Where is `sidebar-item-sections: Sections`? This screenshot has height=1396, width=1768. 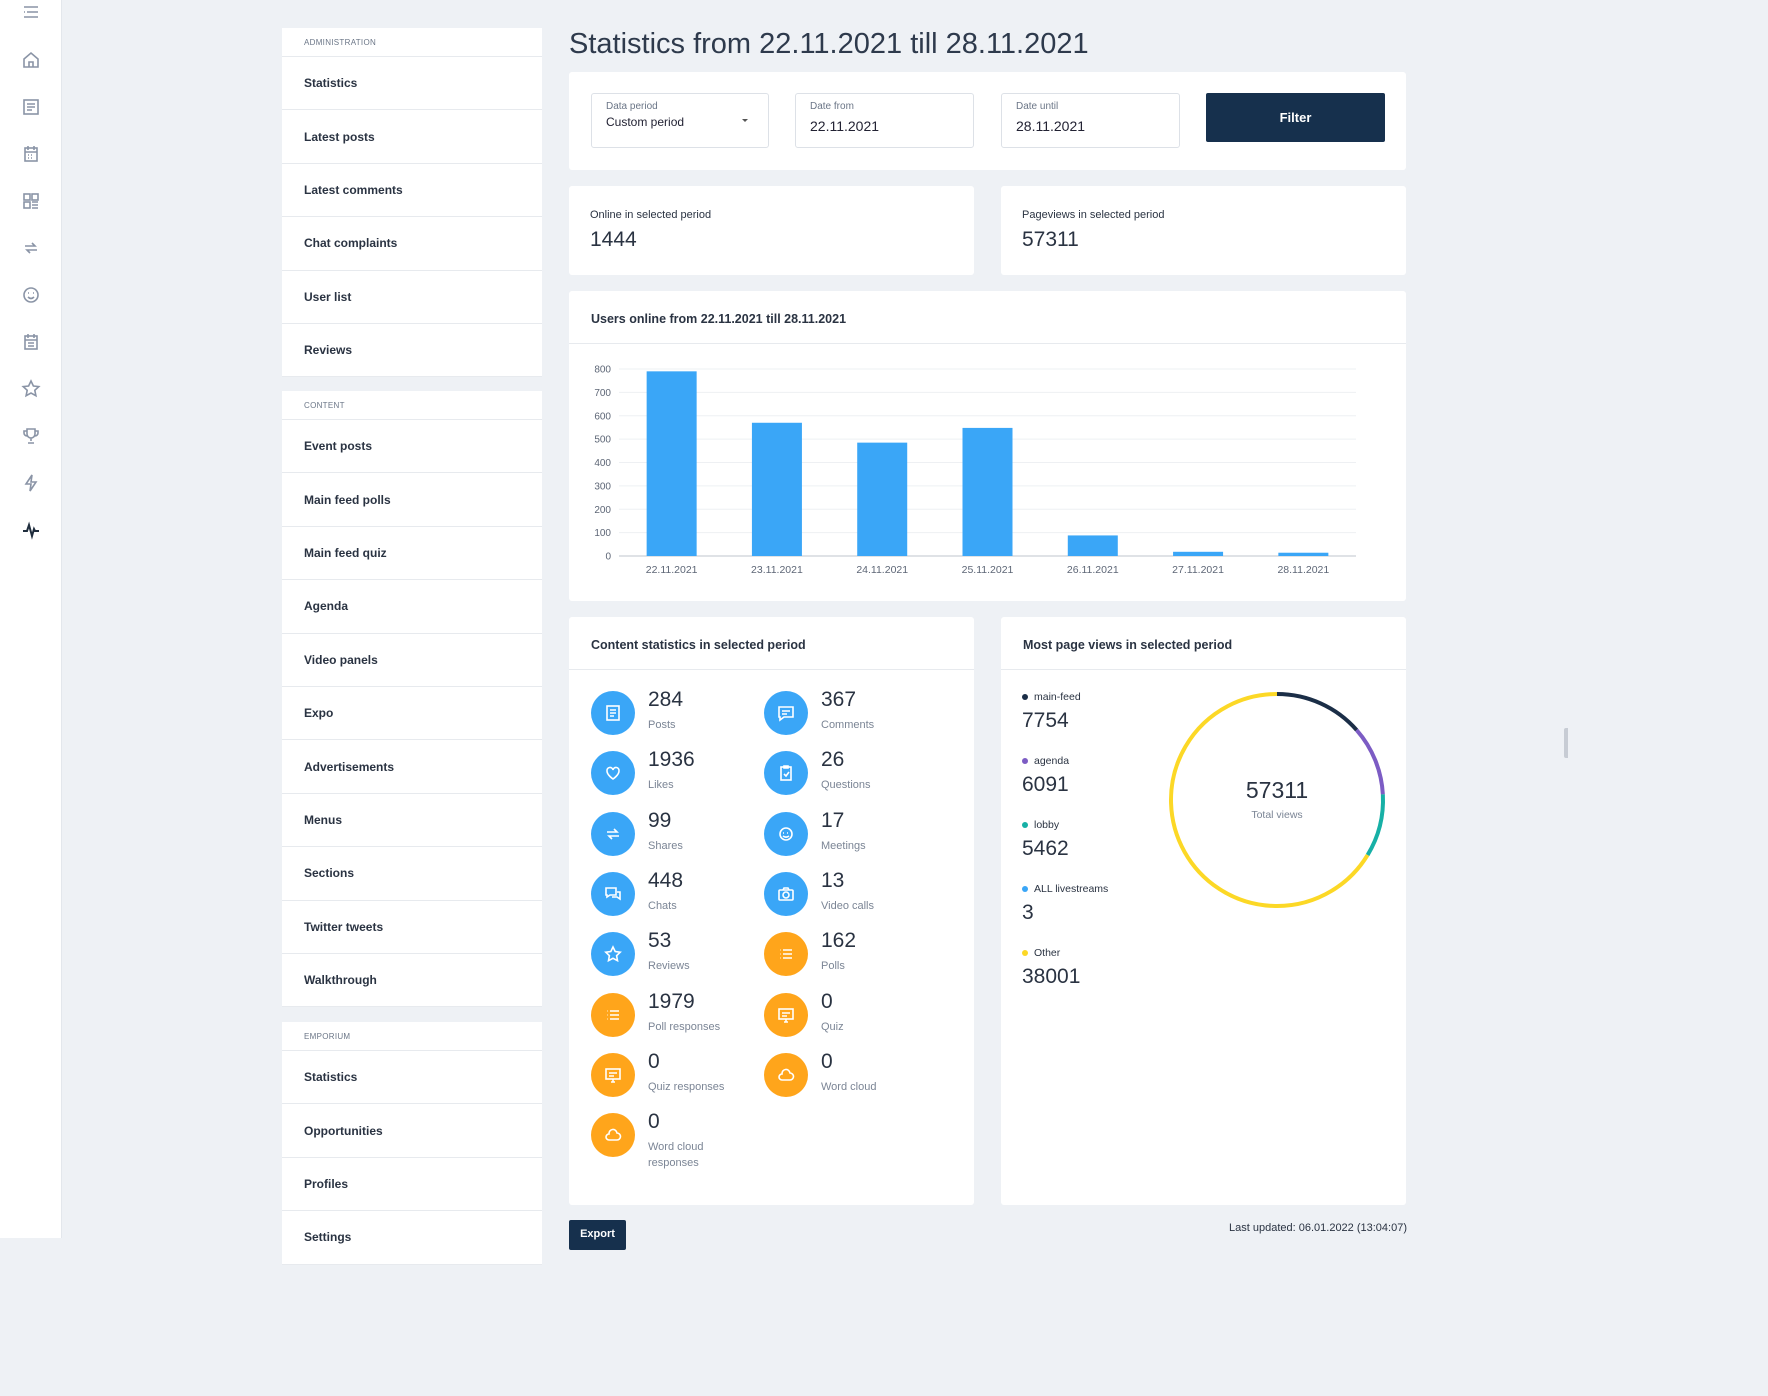 sidebar-item-sections: Sections is located at coordinates (412, 874).